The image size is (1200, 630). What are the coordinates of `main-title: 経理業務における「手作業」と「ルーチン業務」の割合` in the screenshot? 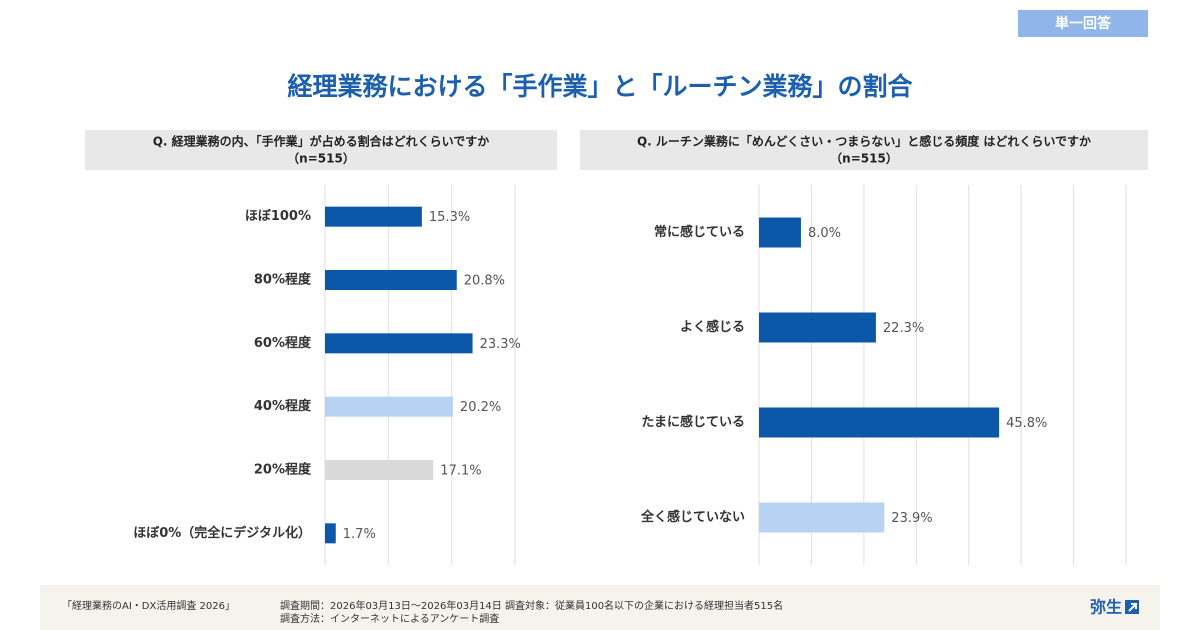 It's located at (600, 86).